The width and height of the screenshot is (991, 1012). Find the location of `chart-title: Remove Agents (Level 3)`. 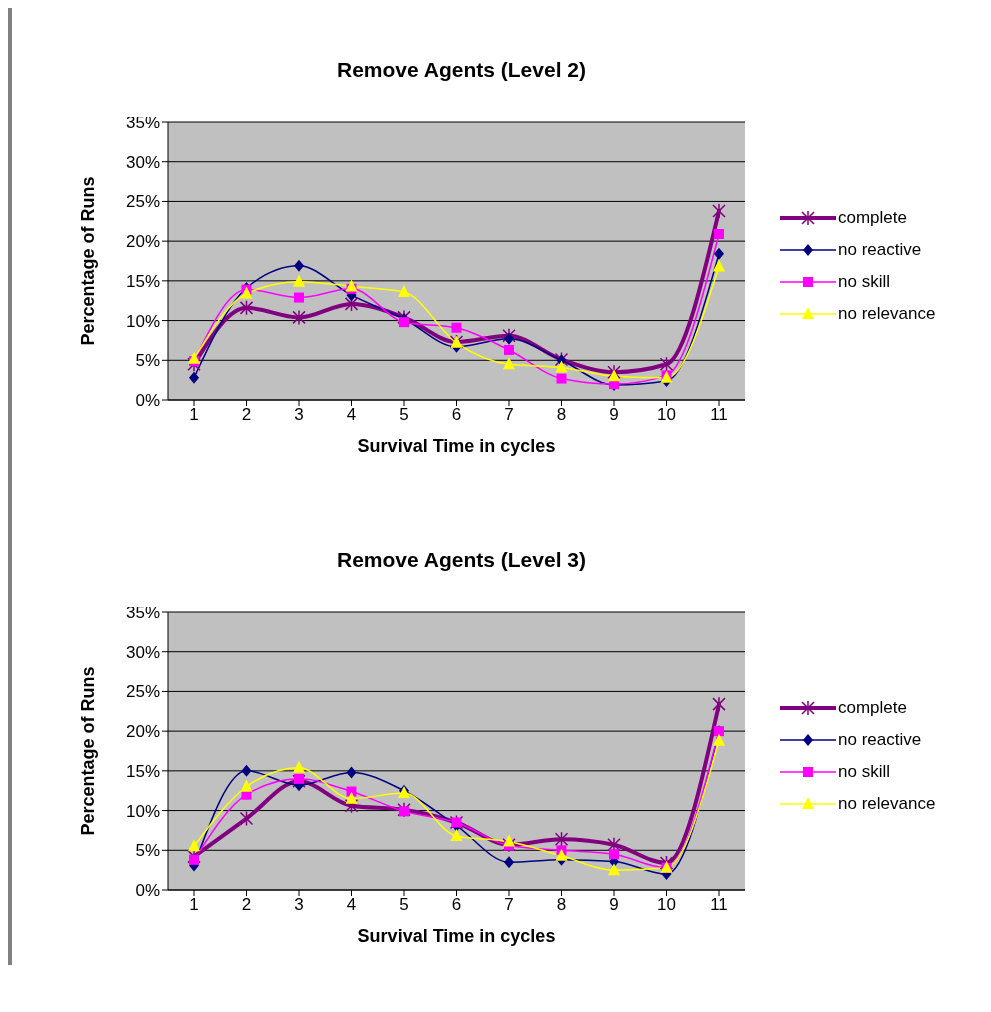

chart-title: Remove Agents (Level 3) is located at coordinates (461, 560).